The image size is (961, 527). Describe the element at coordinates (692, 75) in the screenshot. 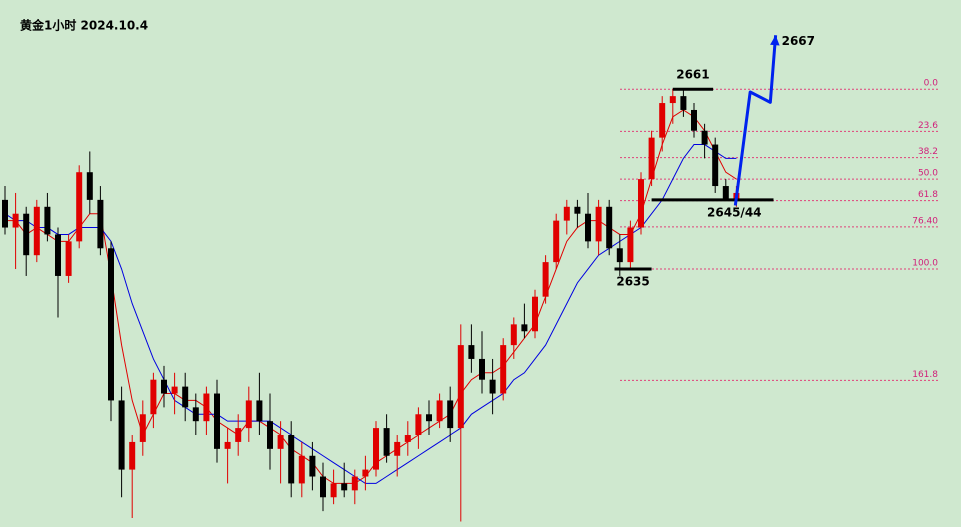

I see `key-level-label: 2661` at that location.